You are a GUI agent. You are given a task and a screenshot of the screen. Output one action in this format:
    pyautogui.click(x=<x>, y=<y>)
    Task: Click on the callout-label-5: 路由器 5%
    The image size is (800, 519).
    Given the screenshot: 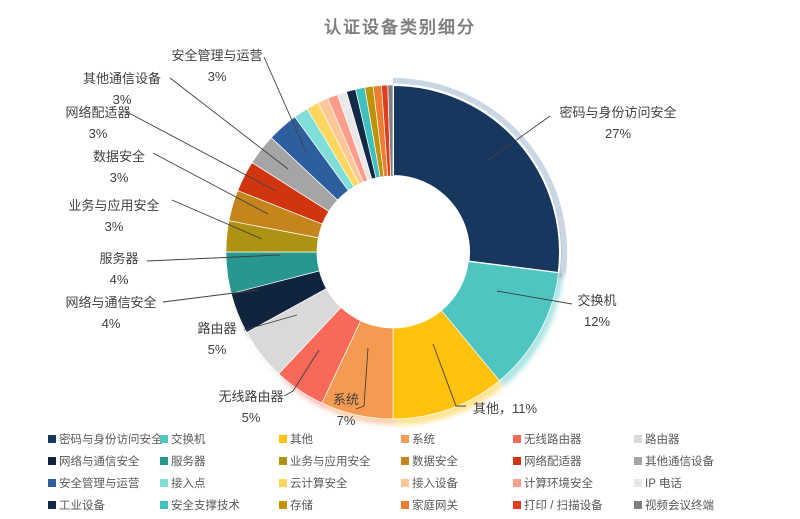 What is the action you would take?
    pyautogui.click(x=217, y=339)
    